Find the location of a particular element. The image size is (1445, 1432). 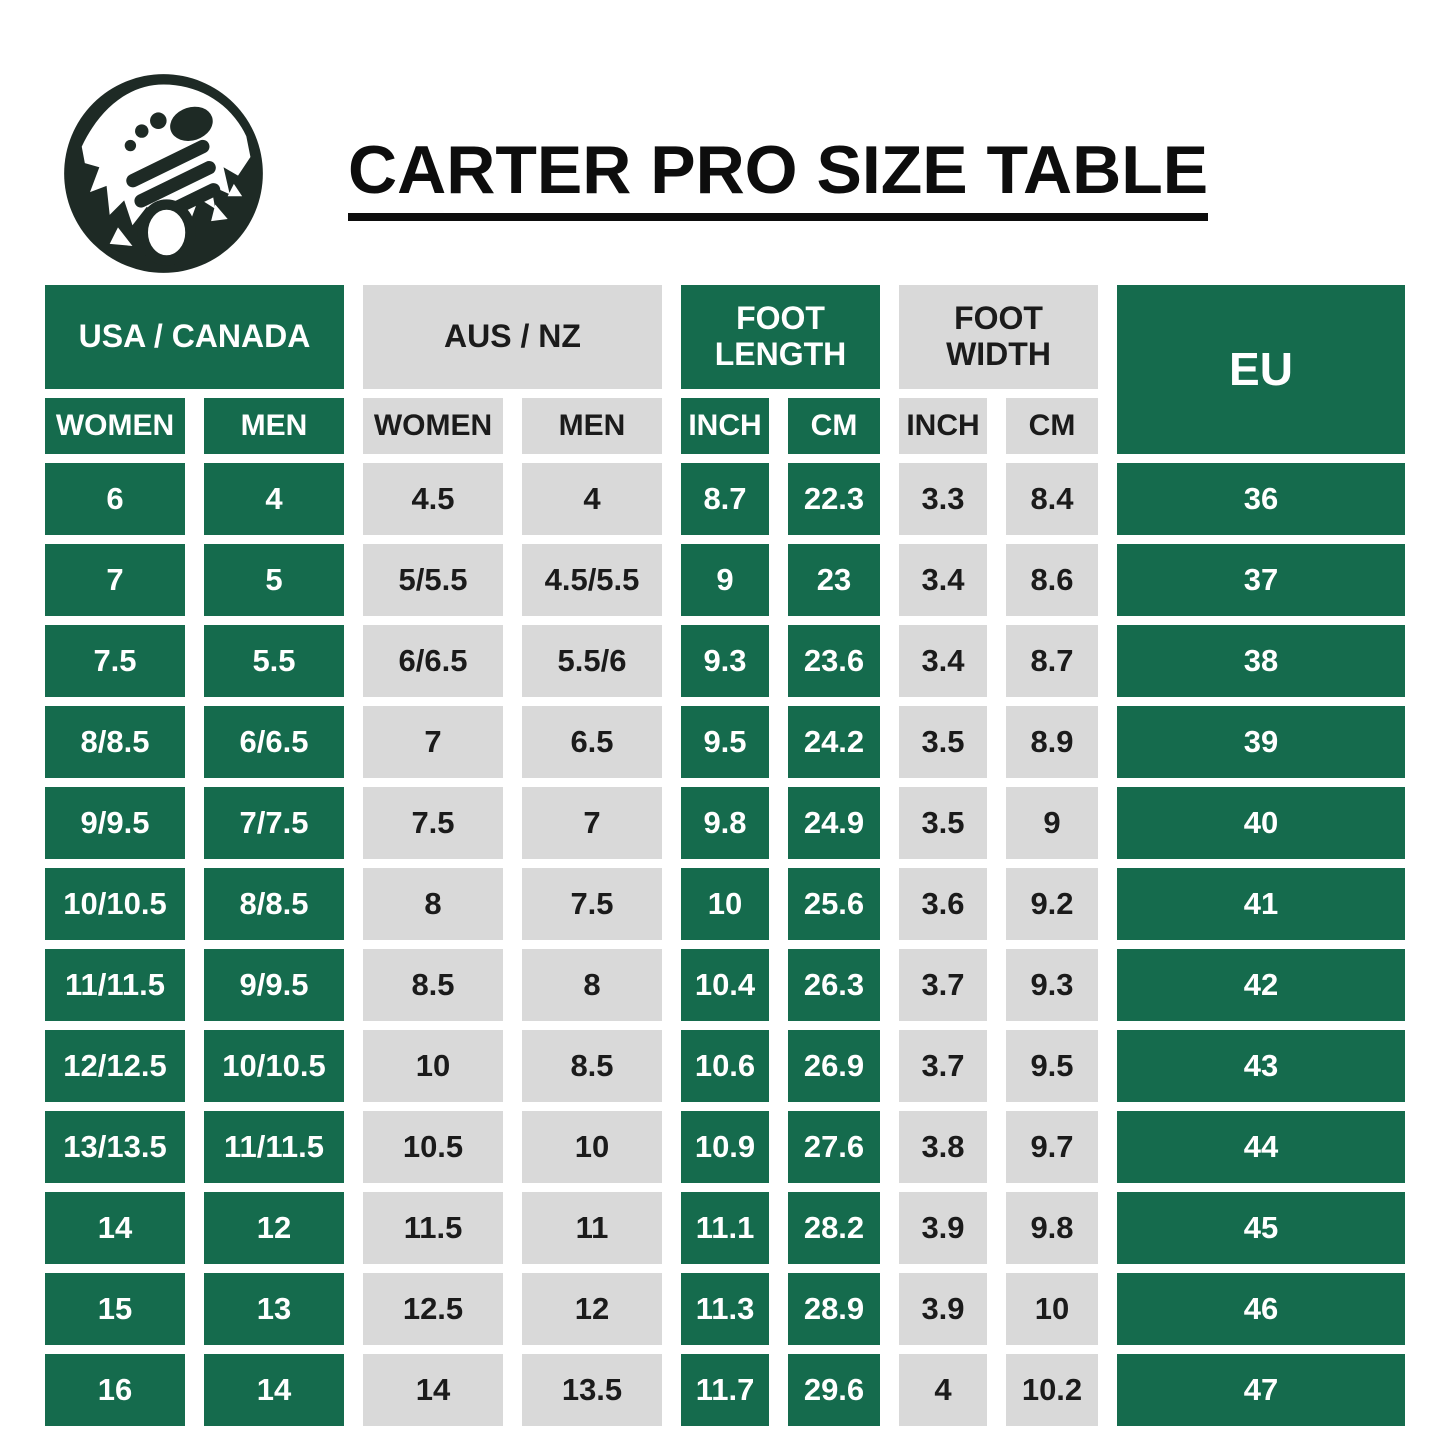

cell-r12-aus-women: 14 is located at coordinates (433, 1390).